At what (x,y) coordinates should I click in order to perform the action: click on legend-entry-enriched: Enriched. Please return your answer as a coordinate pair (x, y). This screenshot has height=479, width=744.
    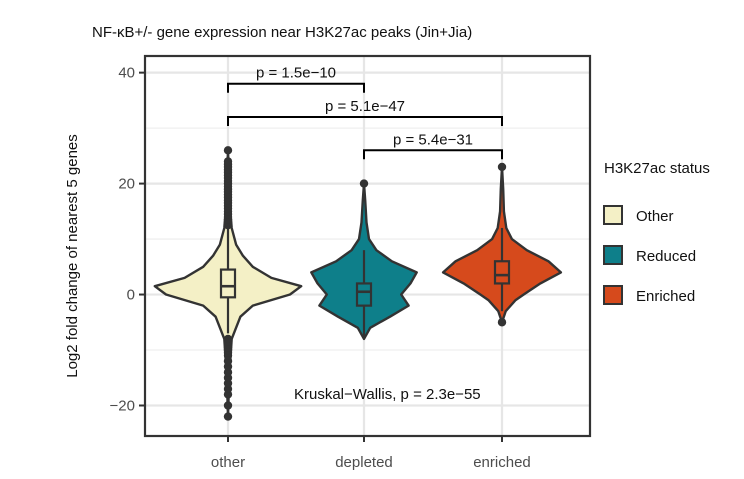
    Looking at the image, I should click on (649, 295).